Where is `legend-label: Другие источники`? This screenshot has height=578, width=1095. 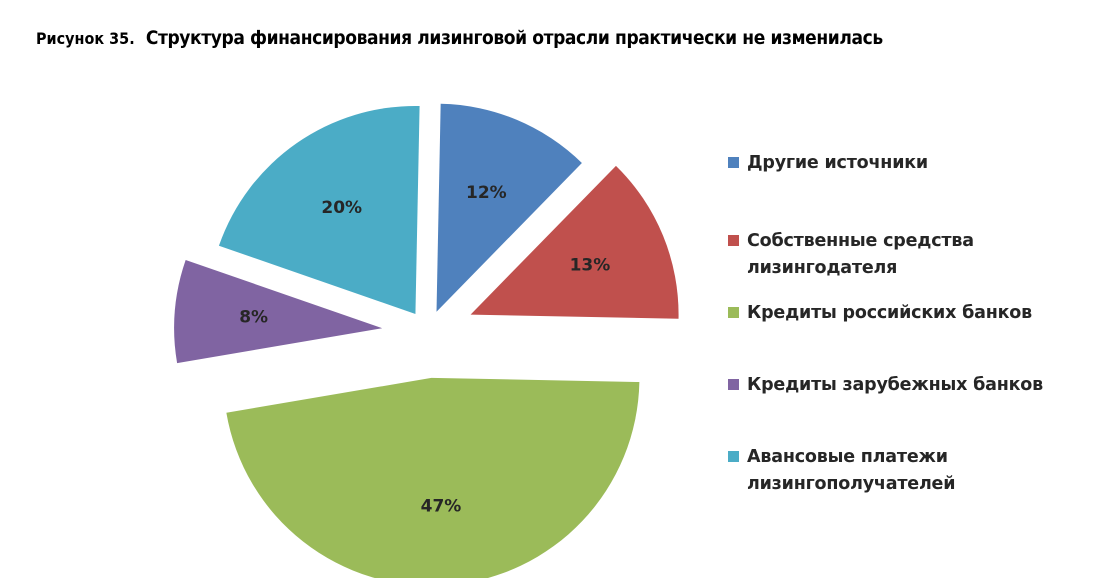 legend-label: Другие источники is located at coordinates (837, 163).